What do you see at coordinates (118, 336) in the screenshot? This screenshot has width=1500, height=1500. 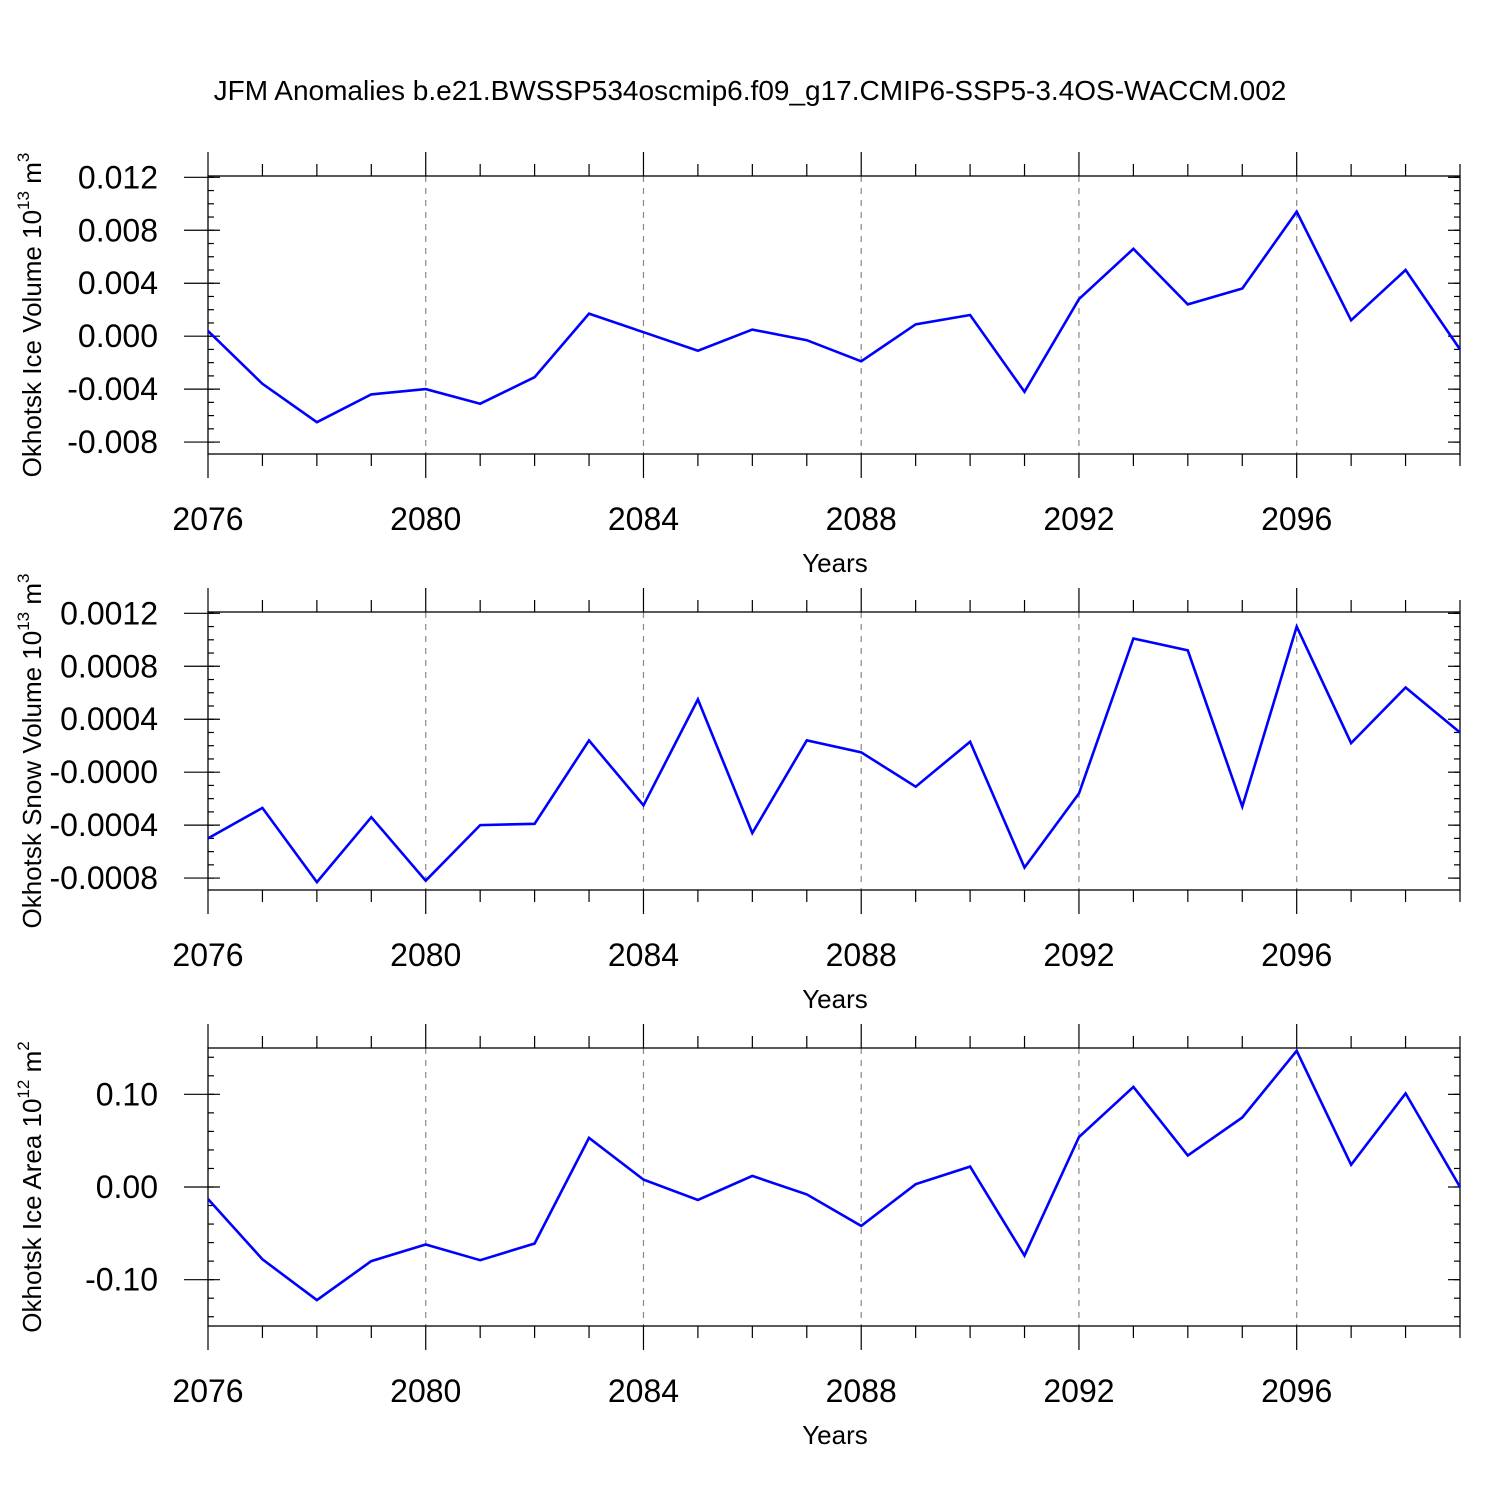 I see `y-tick-label: 0.000` at bounding box center [118, 336].